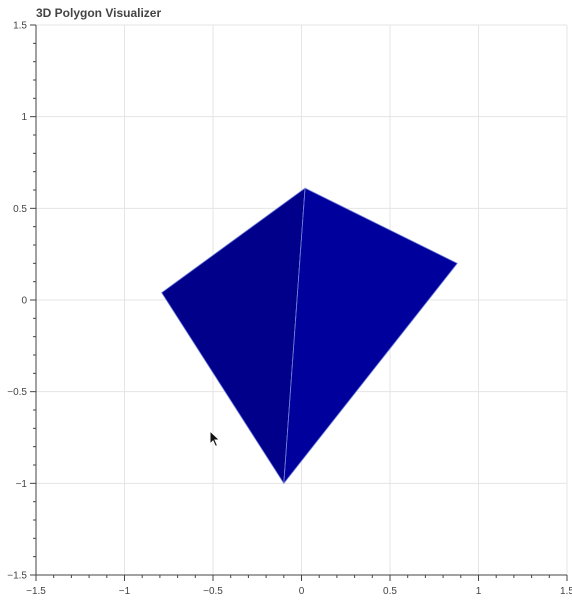  I want to click on y-tick-label: −0.5, so click(17, 392).